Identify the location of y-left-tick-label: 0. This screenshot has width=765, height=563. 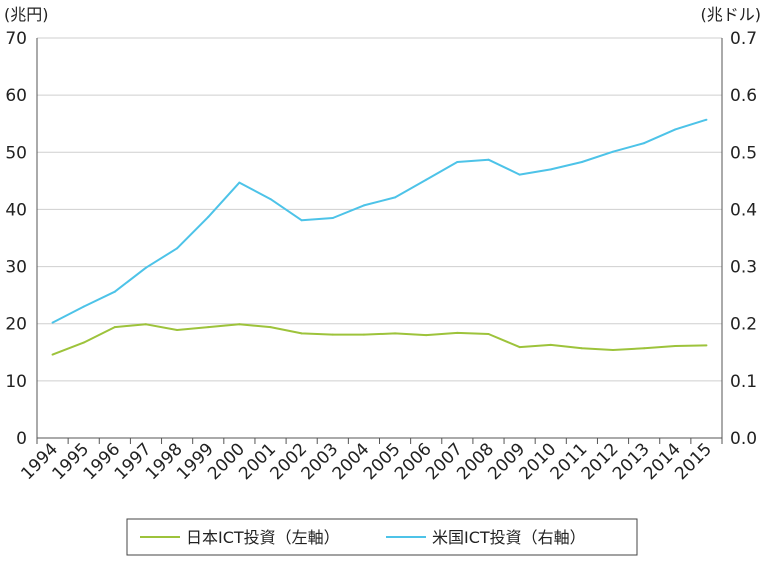
(21, 439).